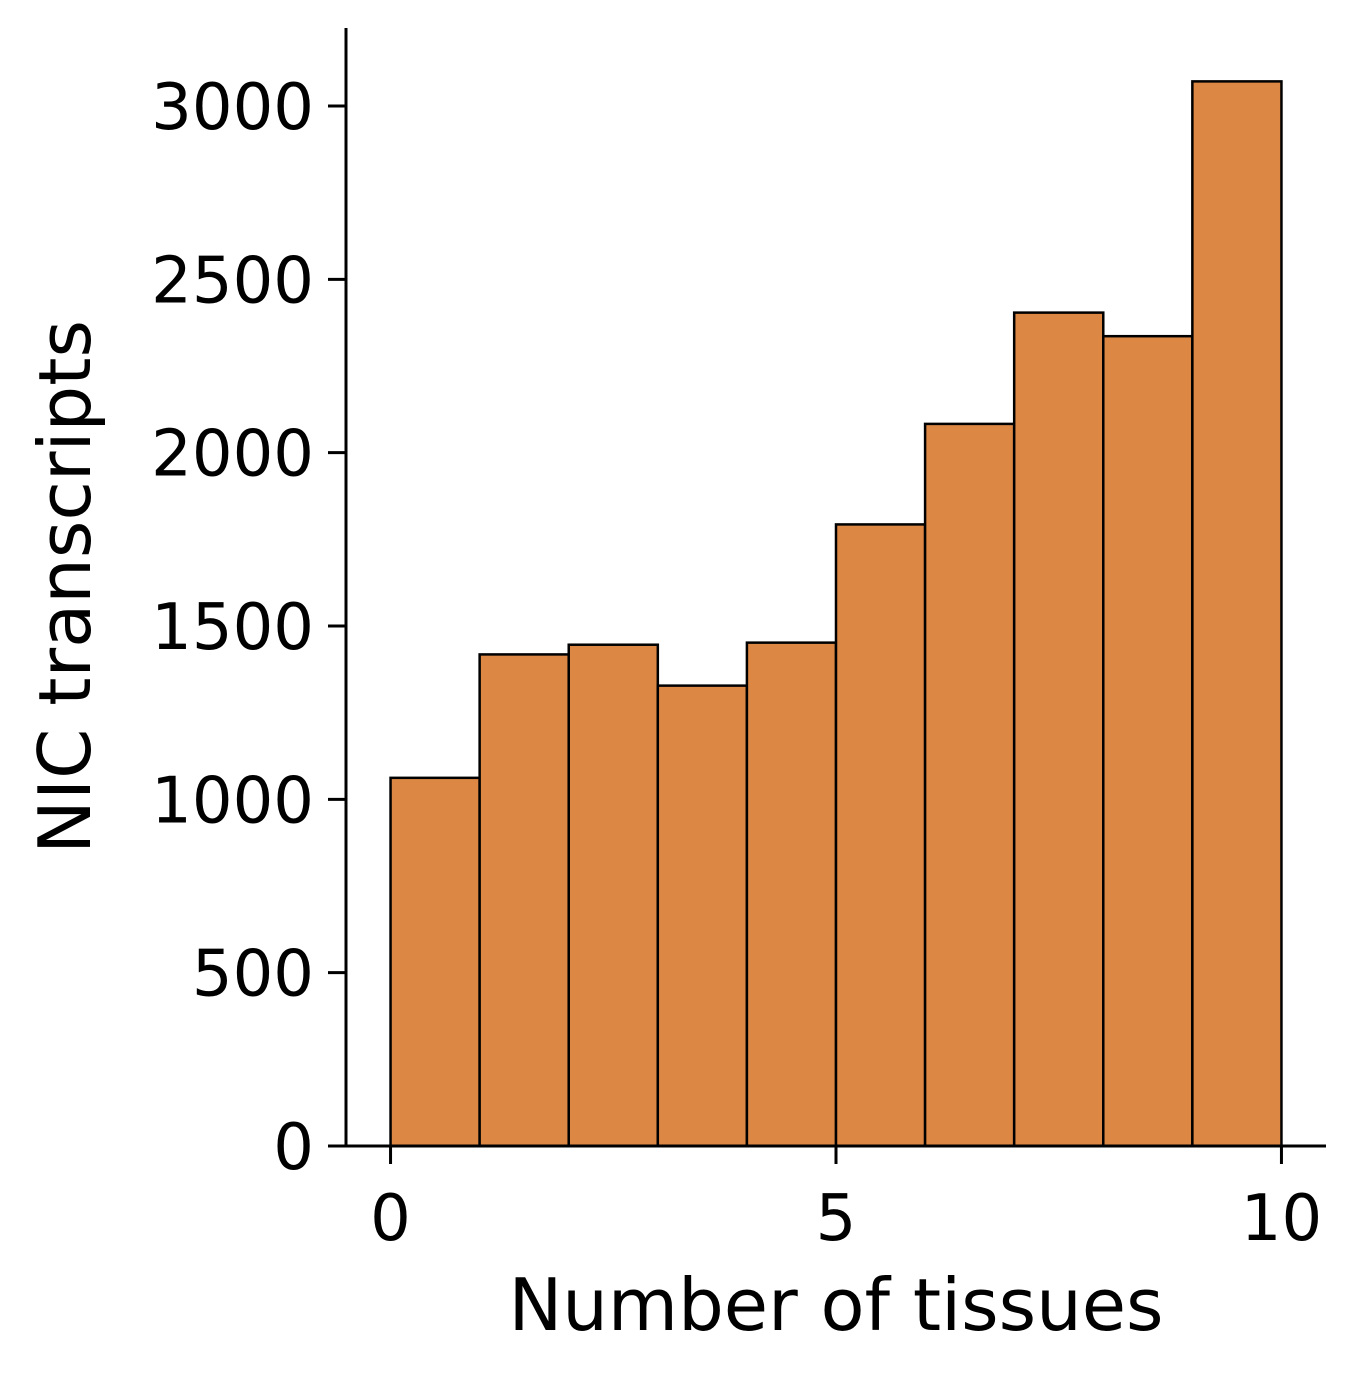  Describe the element at coordinates (293, 1148) in the screenshot. I see `y-tick-label: 0` at that location.